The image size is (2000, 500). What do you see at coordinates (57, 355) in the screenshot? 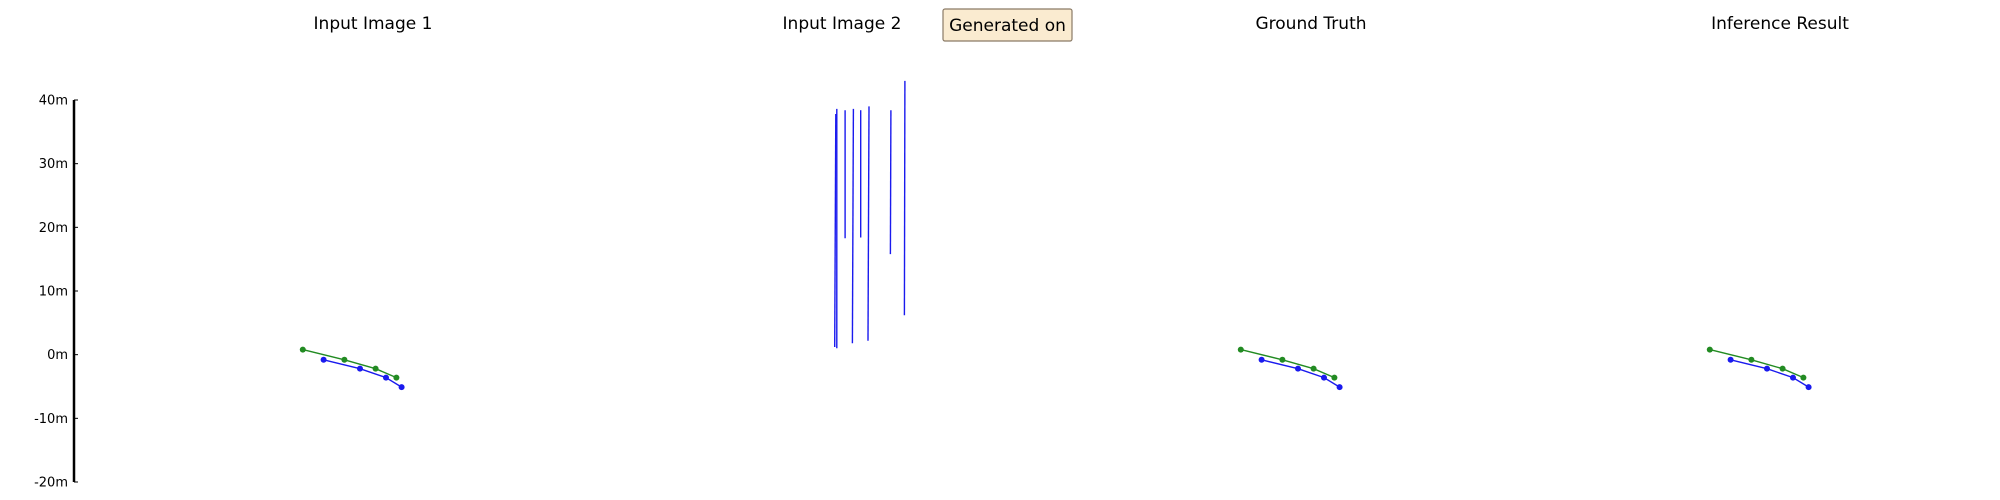
I see `y-tick-label: 0m` at bounding box center [57, 355].